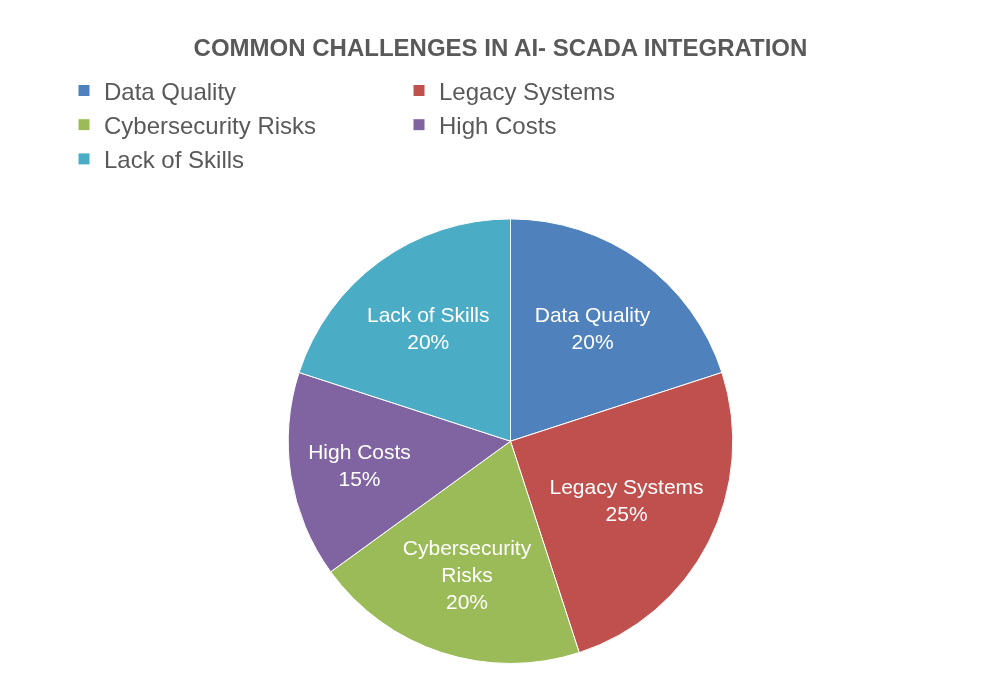 The width and height of the screenshot is (1001, 684). What do you see at coordinates (498, 126) in the screenshot?
I see `legend-label: High Costs` at bounding box center [498, 126].